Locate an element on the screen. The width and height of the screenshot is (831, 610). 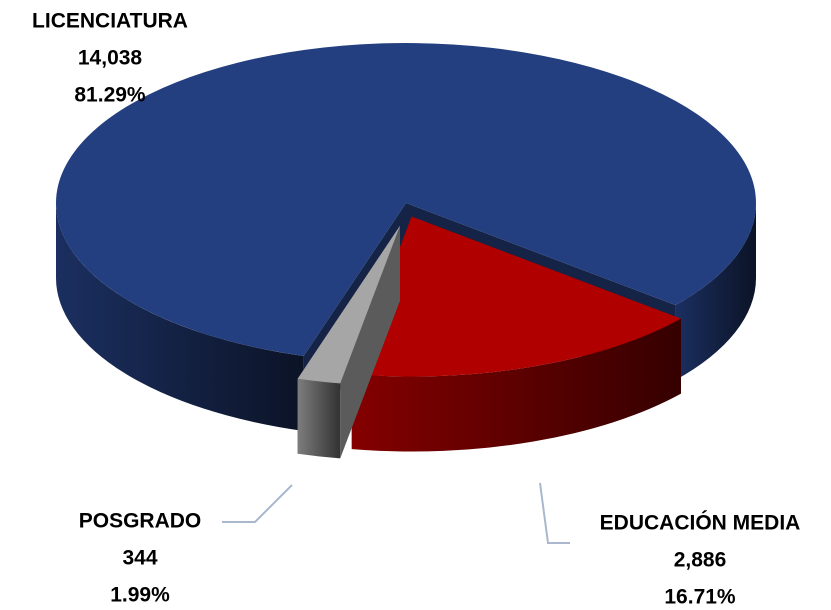
slice is located at coordinates (348, 342).